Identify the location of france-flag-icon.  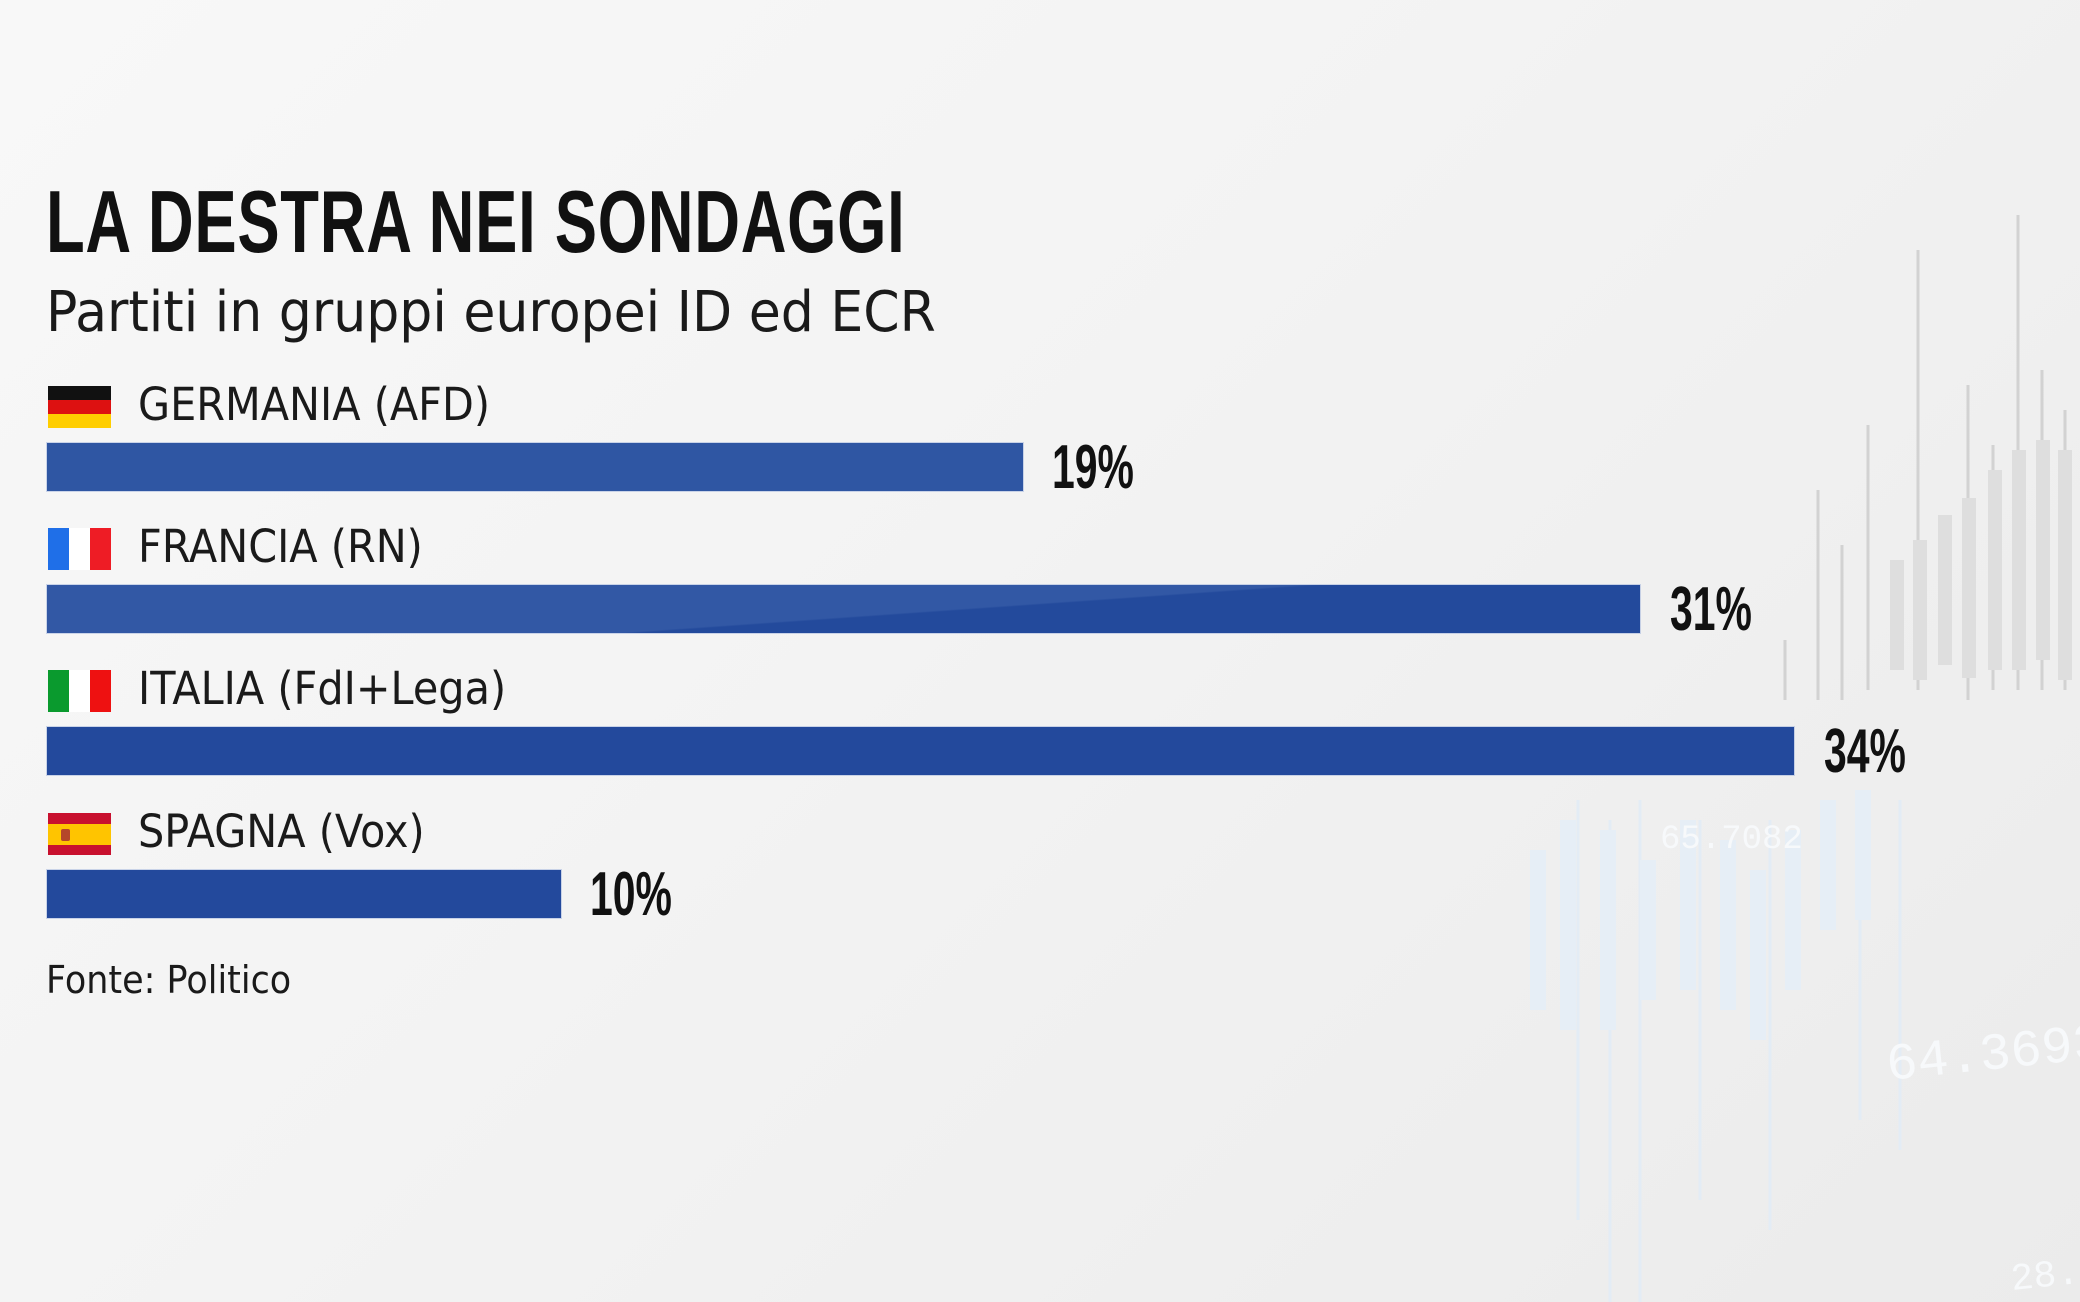
(79, 549).